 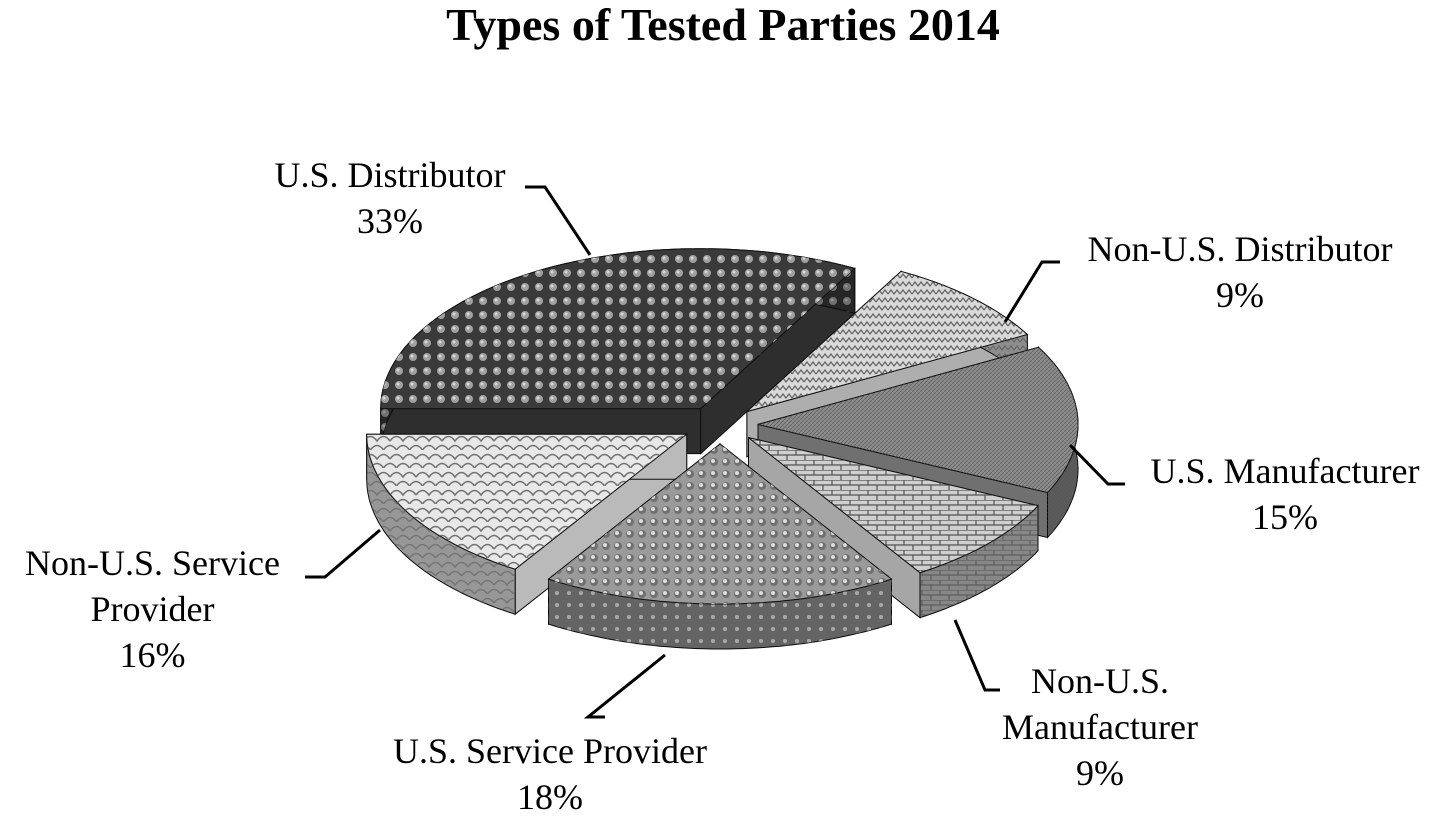 What do you see at coordinates (723, 25) in the screenshot?
I see `chart-title: Types of Tested Parties 2014` at bounding box center [723, 25].